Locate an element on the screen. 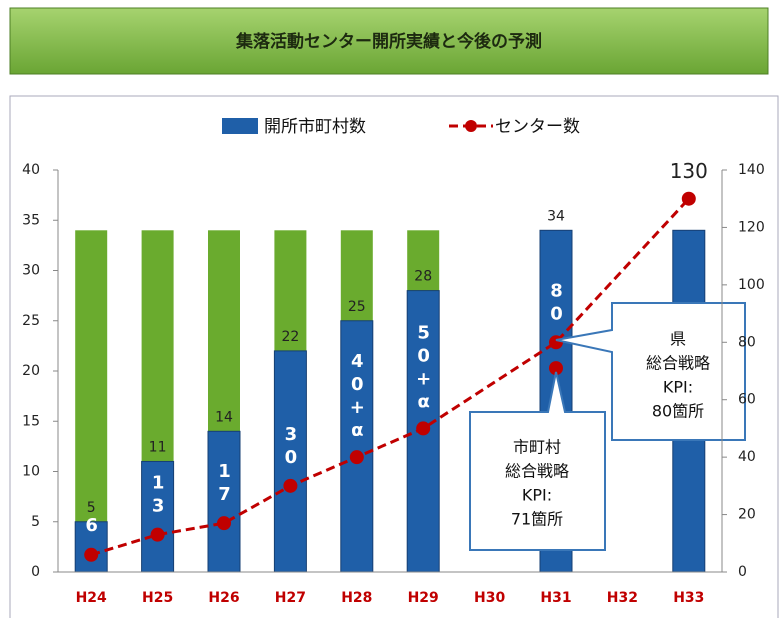 The width and height of the screenshot is (779, 622). data-label: 34 is located at coordinates (556, 216).